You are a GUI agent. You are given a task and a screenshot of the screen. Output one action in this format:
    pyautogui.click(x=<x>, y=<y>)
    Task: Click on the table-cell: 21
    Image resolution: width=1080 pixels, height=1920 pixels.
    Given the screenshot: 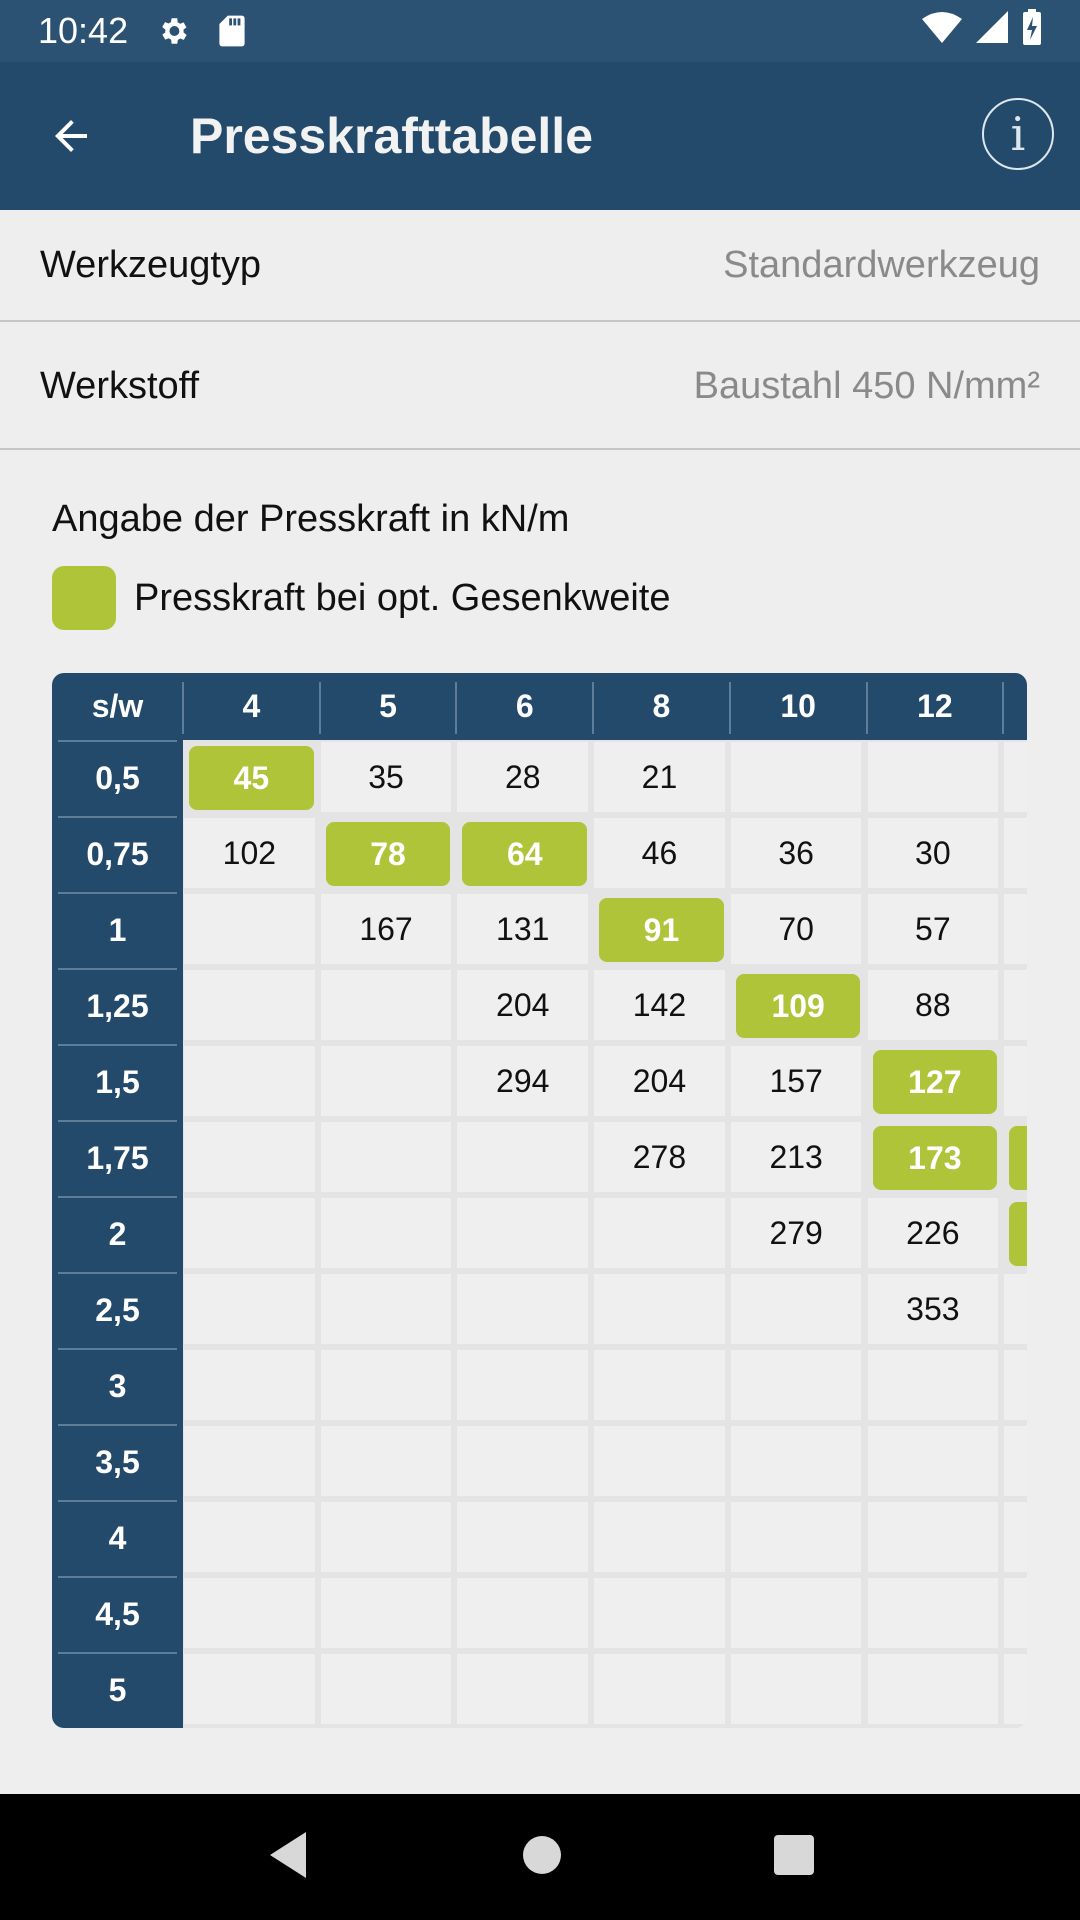 What is the action you would take?
    pyautogui.click(x=659, y=777)
    